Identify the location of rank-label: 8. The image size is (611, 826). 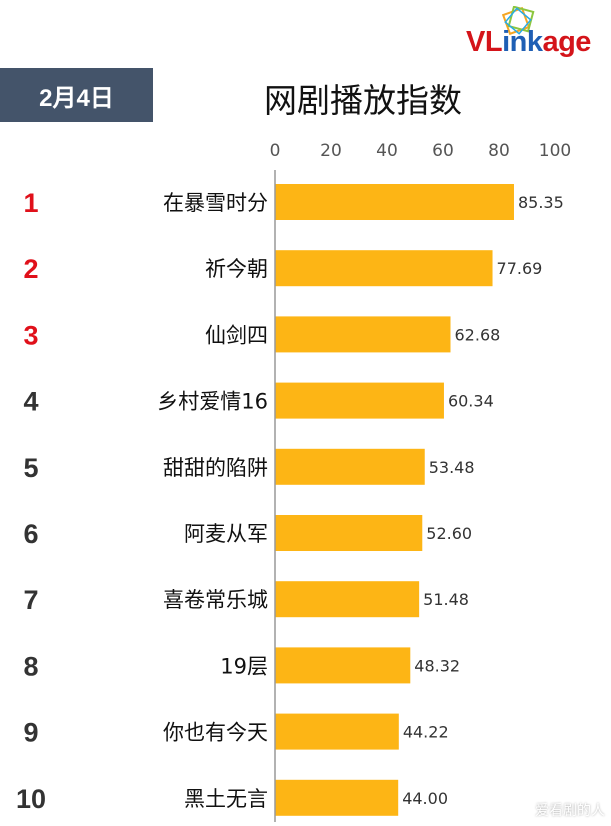
(30, 666).